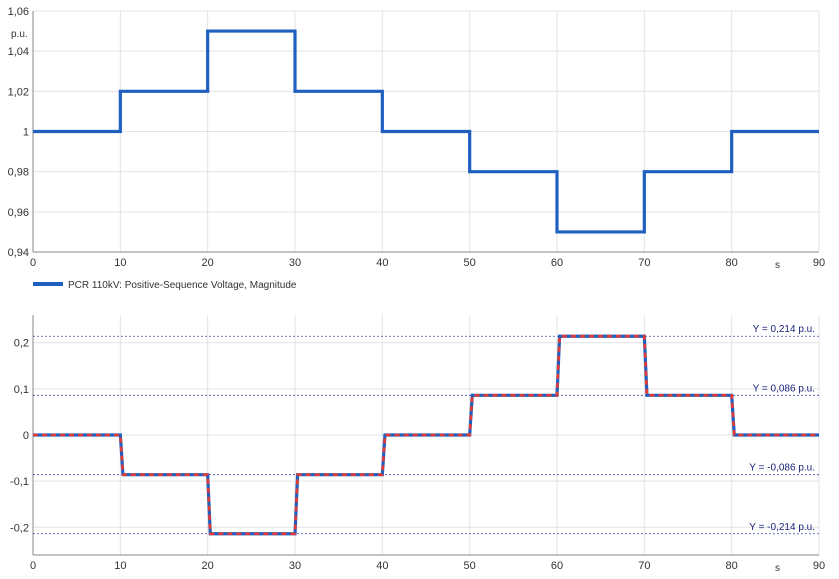 This screenshot has height=579, width=839. I want to click on y-tick-label: 1,04, so click(18, 52).